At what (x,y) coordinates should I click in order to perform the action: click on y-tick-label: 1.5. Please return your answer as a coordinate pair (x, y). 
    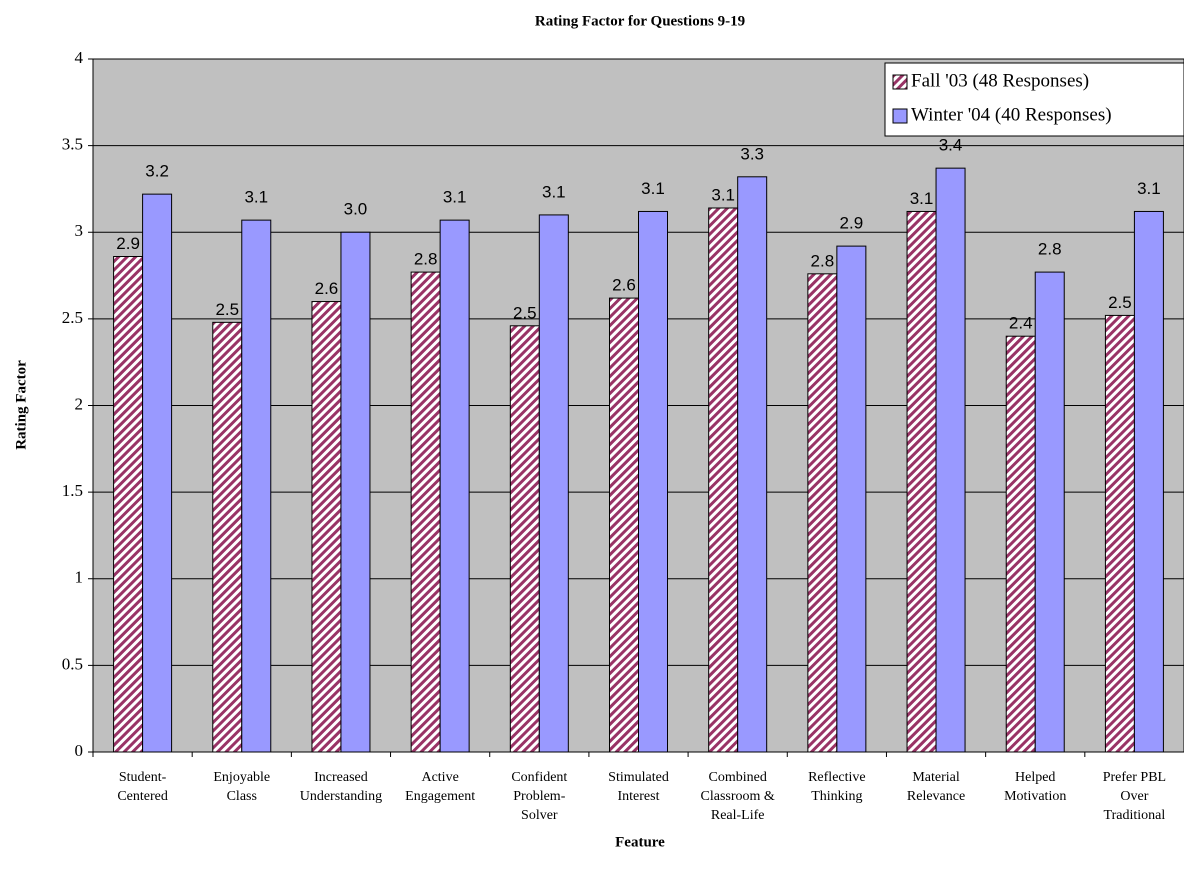
    Looking at the image, I should click on (72, 490).